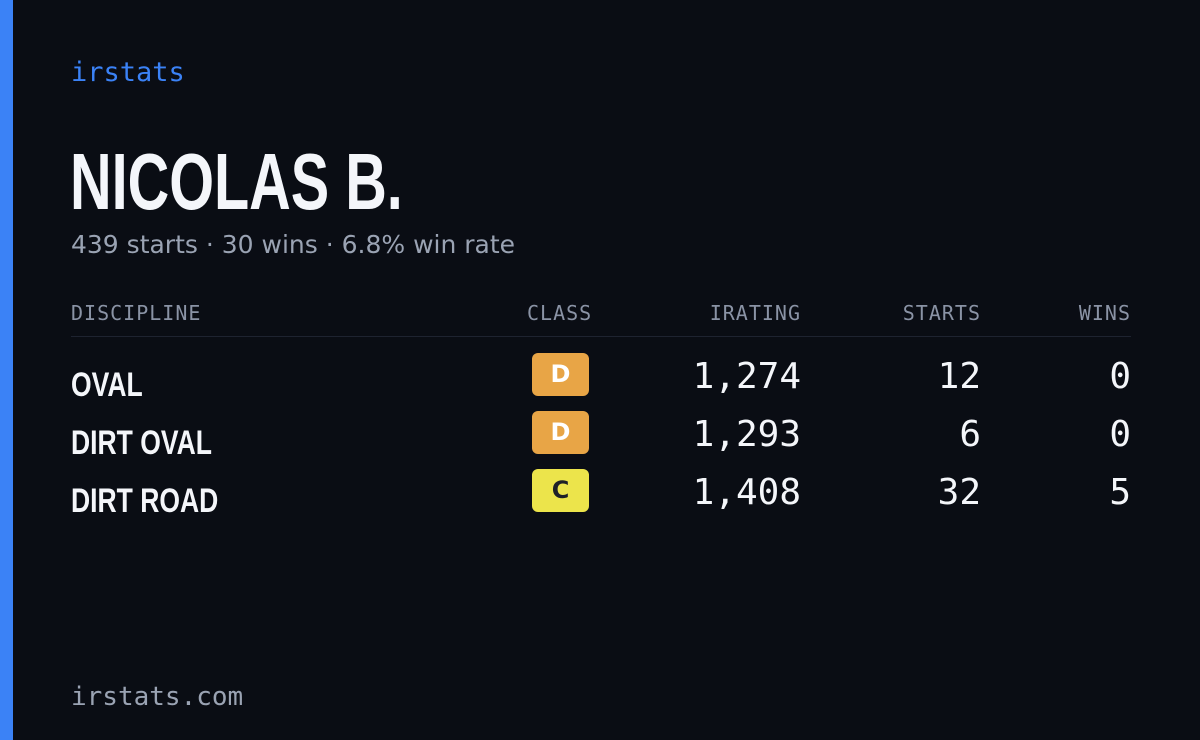  Describe the element at coordinates (746, 492) in the screenshot. I see `irating-value: 1,408` at that location.